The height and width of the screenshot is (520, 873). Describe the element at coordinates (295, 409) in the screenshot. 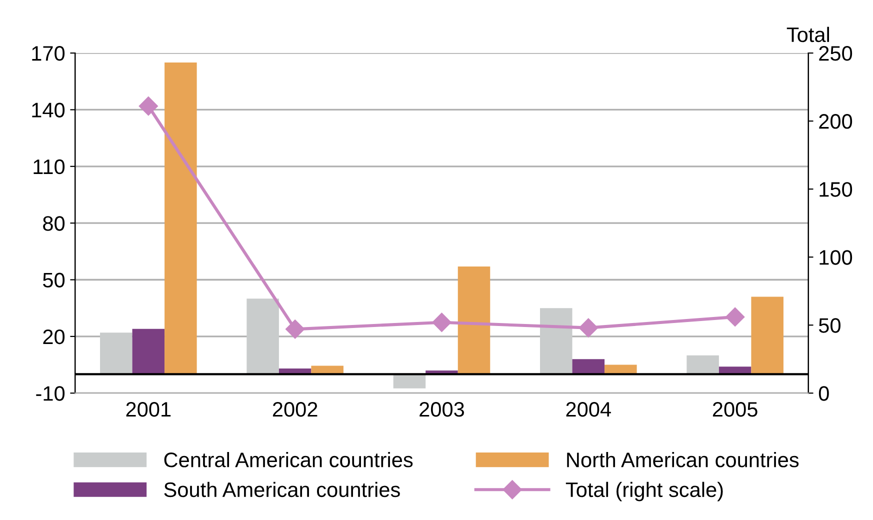

I see `x-tick-label: 2002` at that location.